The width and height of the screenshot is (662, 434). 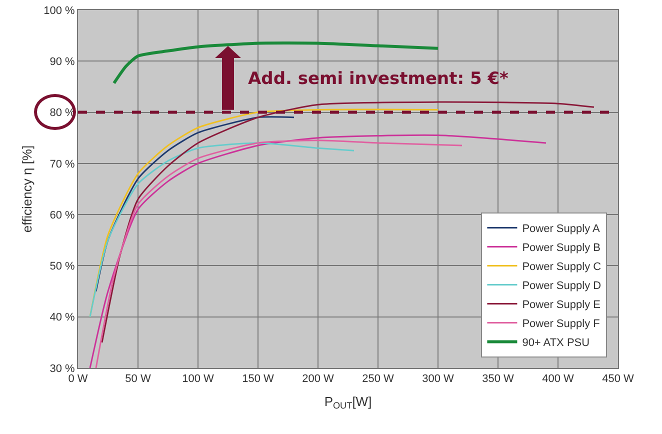 I want to click on x-tick-label: 0 W, so click(x=78, y=379).